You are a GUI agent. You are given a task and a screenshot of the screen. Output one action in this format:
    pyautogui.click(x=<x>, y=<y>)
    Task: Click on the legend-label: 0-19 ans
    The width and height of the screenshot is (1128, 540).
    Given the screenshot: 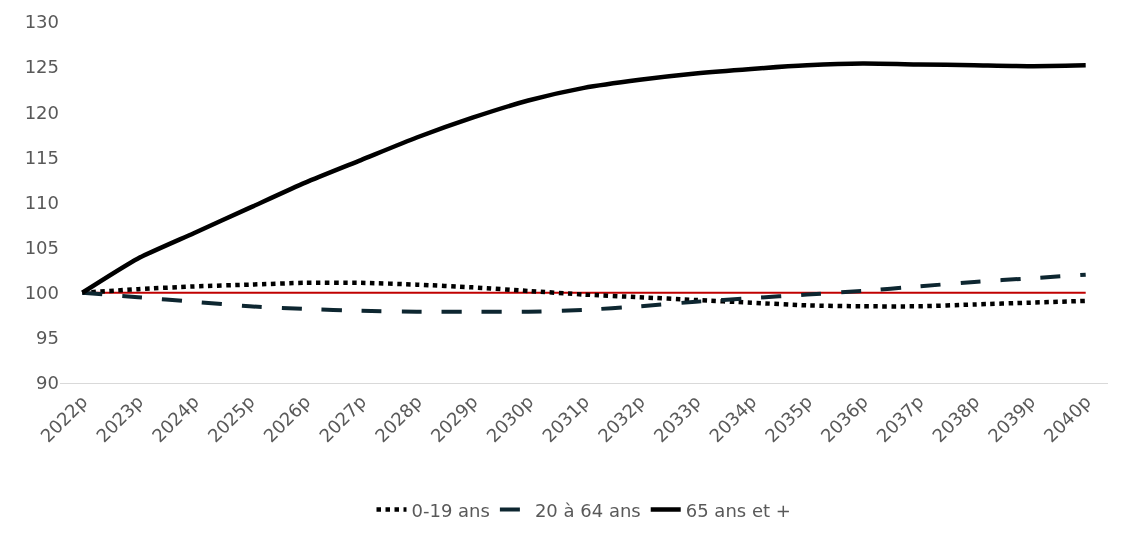 What is the action you would take?
    pyautogui.click(x=450, y=510)
    